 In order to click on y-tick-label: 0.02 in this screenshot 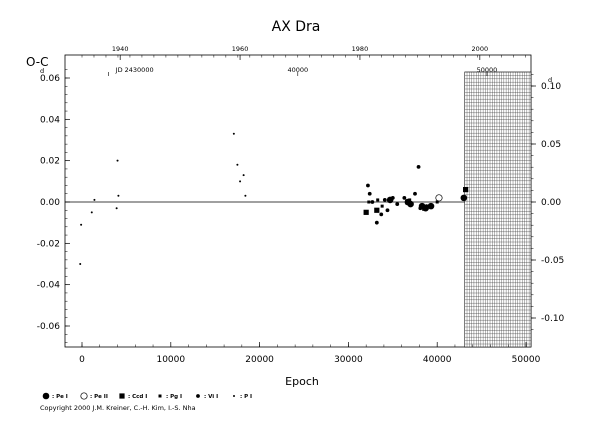, I will do `click(50, 162)`.